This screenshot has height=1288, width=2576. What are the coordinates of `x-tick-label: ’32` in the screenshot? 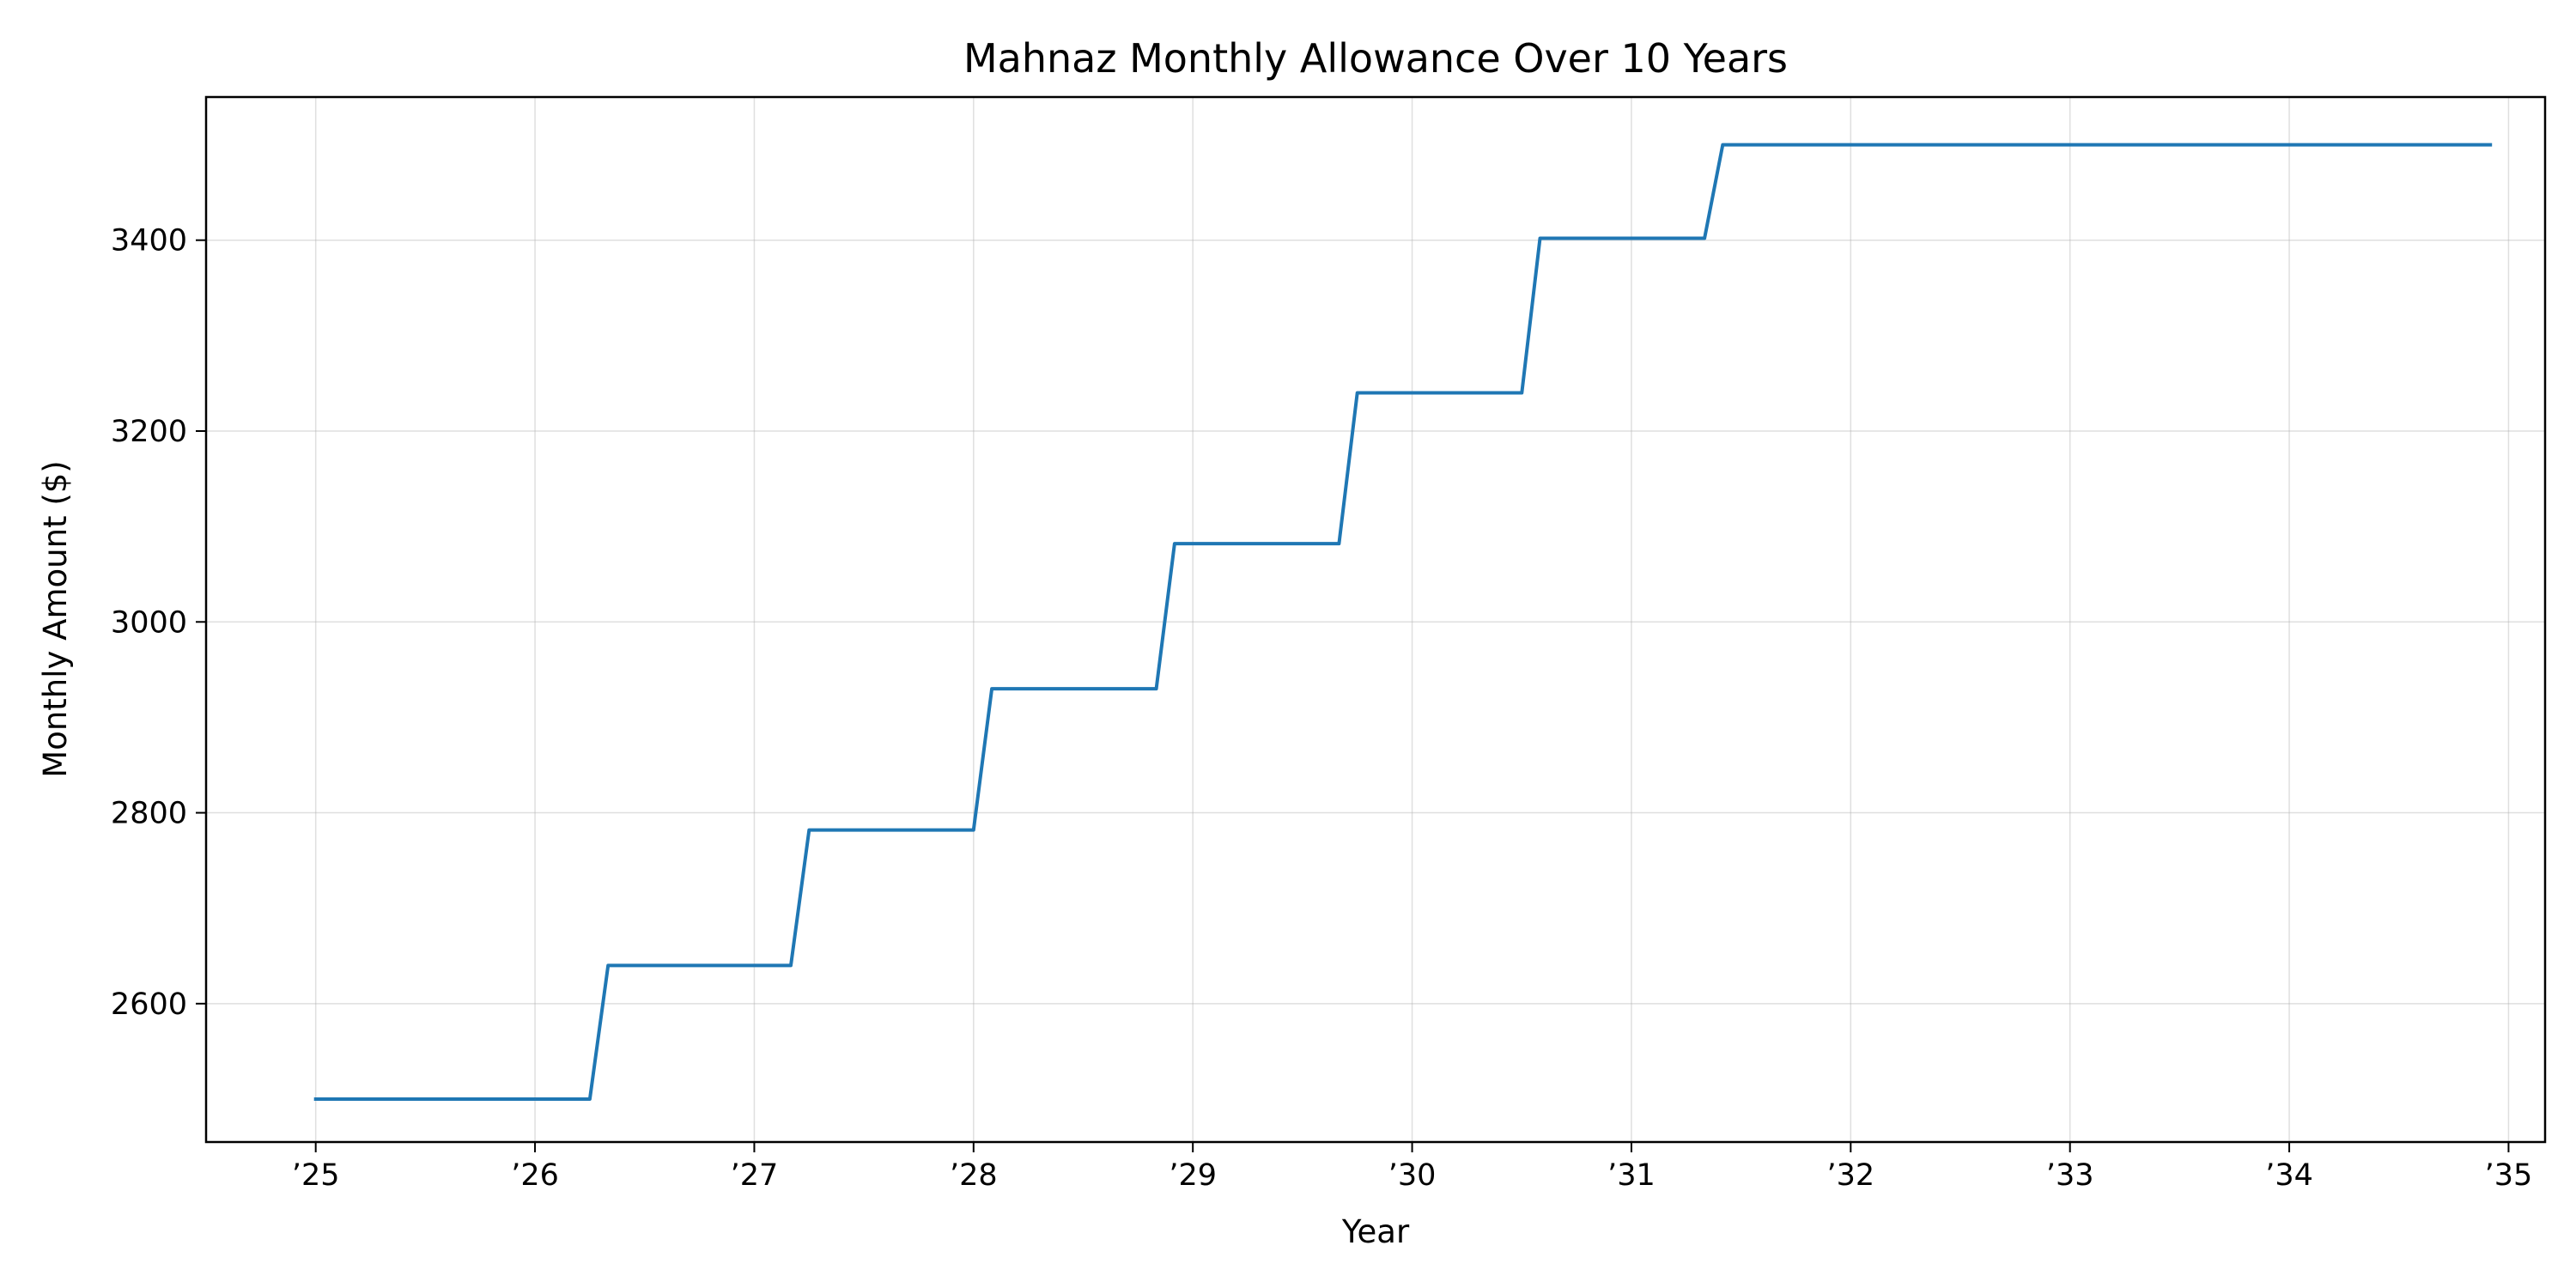 It's located at (1850, 1175).